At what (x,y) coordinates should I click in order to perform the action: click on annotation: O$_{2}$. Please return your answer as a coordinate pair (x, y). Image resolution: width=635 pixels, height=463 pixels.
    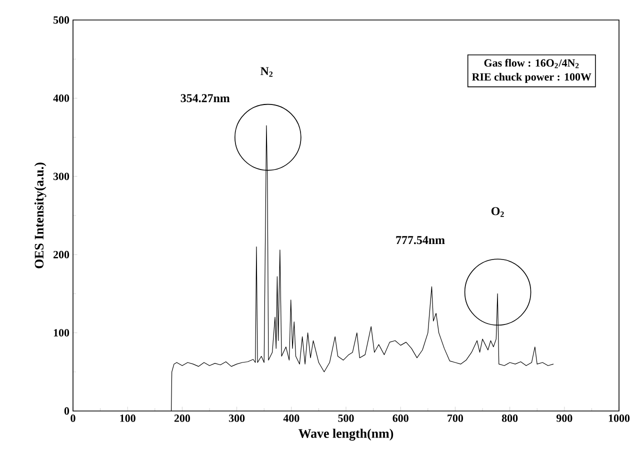
    Looking at the image, I should click on (497, 212).